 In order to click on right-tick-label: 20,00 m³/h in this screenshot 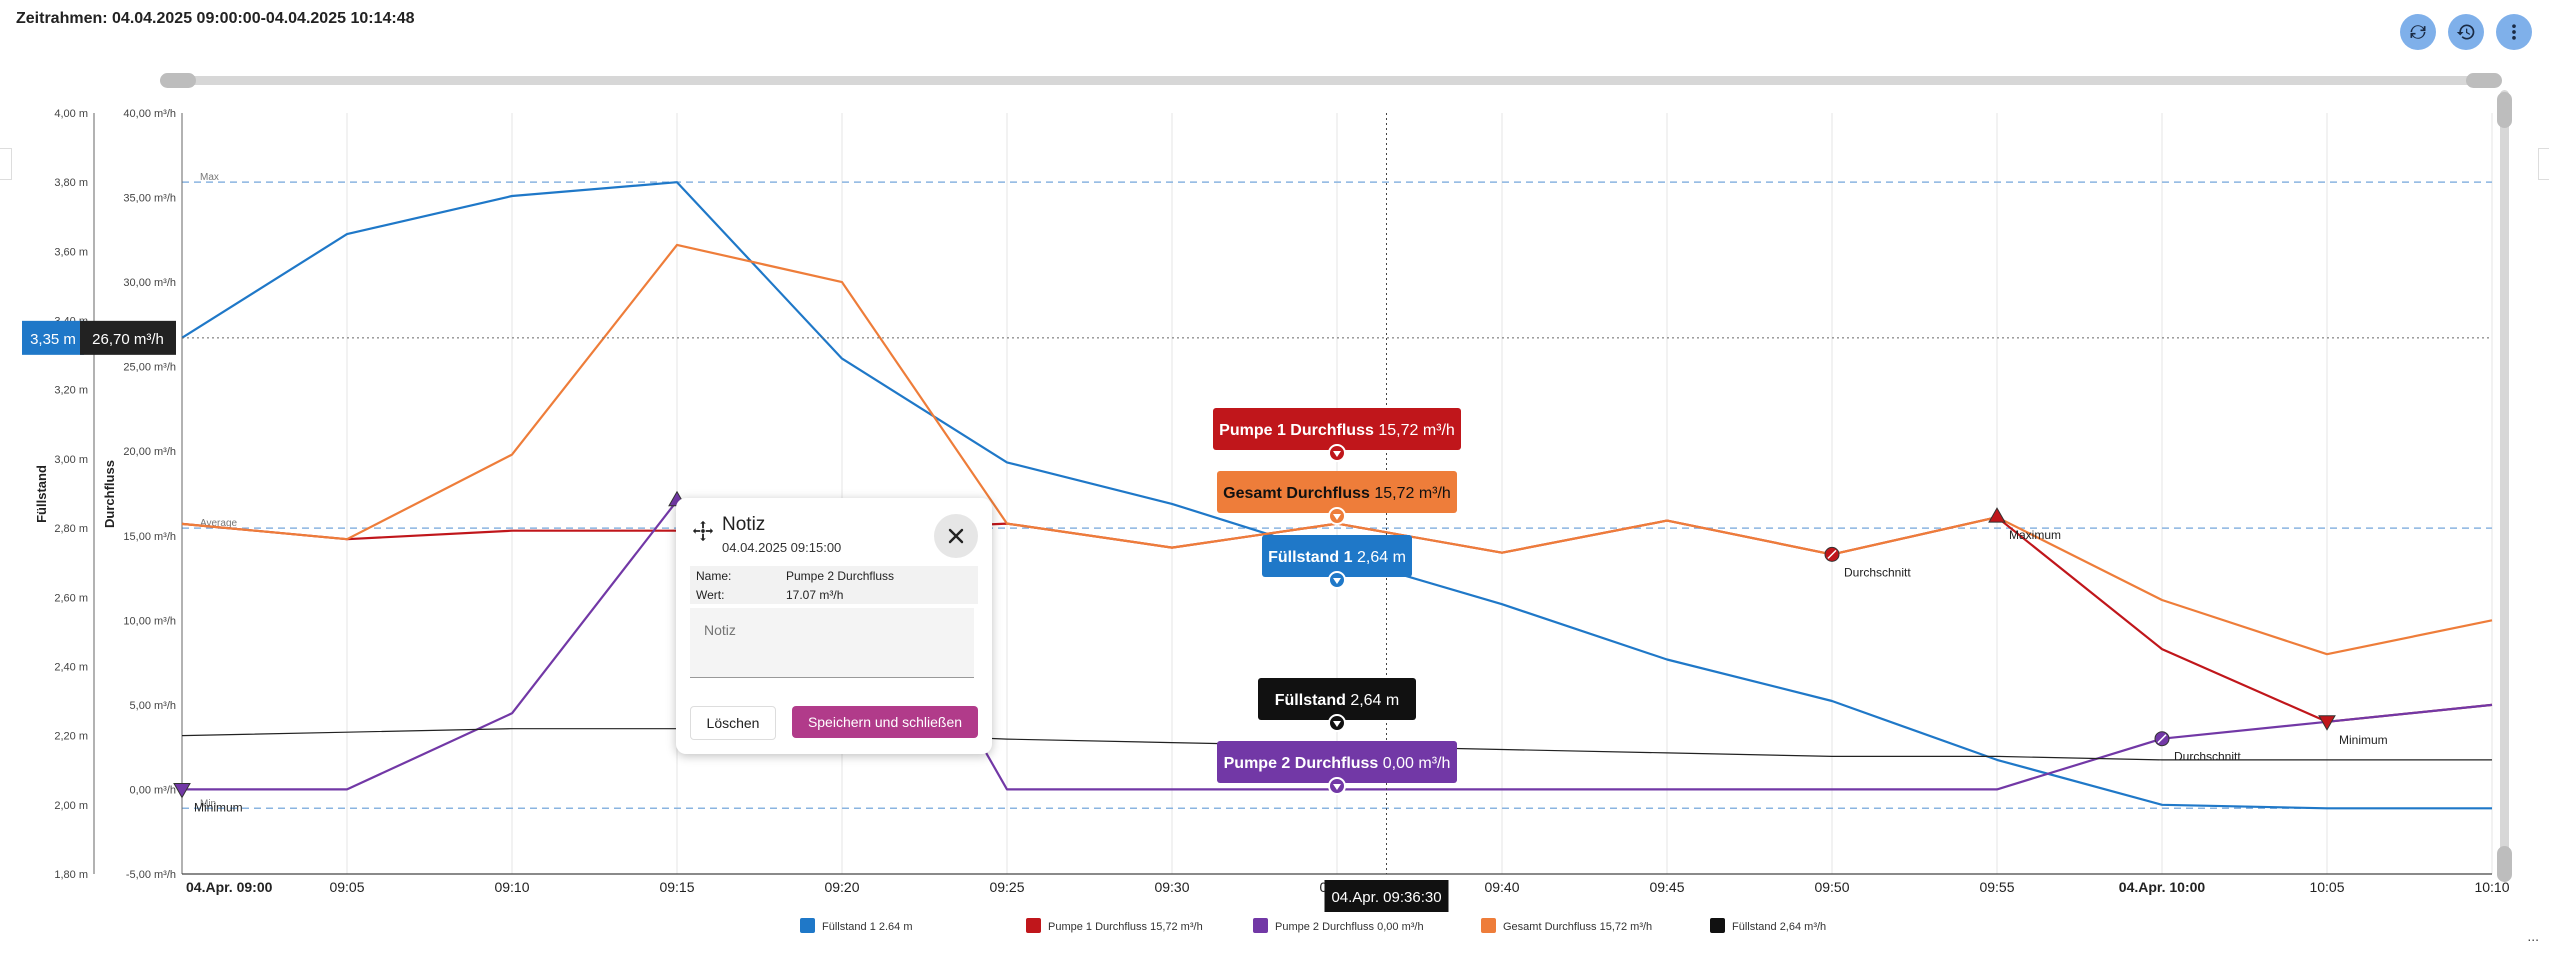, I will do `click(149, 452)`.